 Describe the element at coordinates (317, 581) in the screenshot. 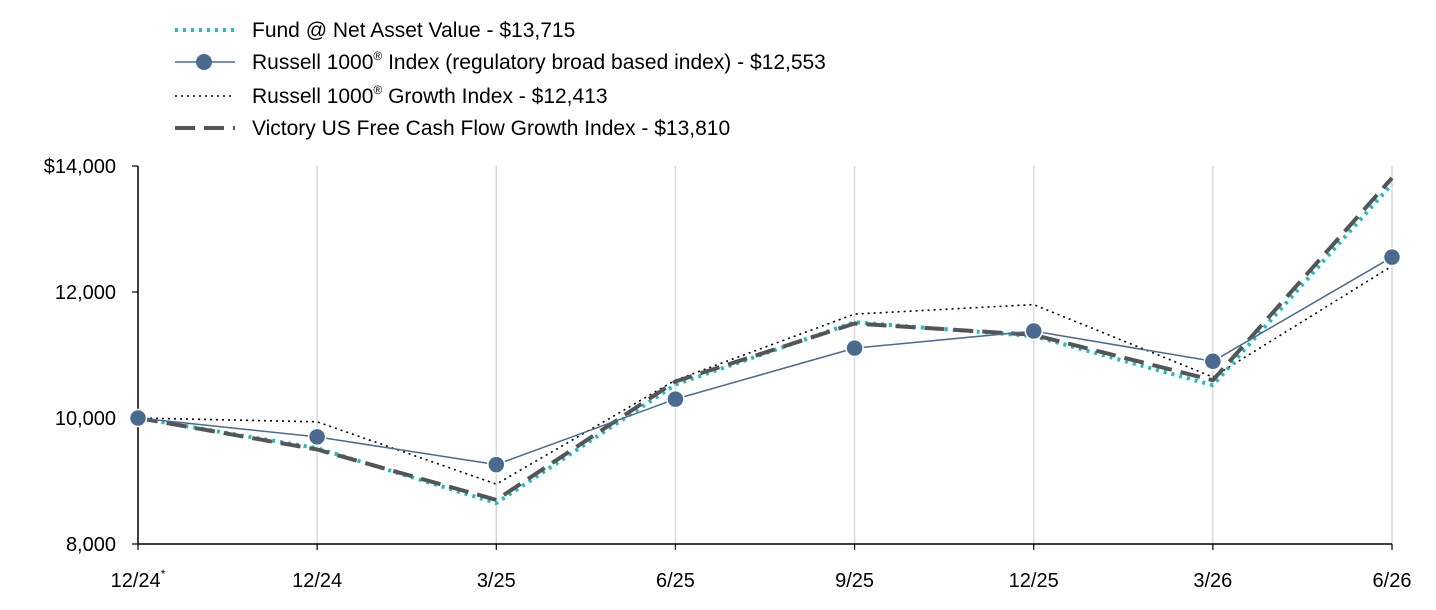

I see `x-tick-label: 12/24` at that location.